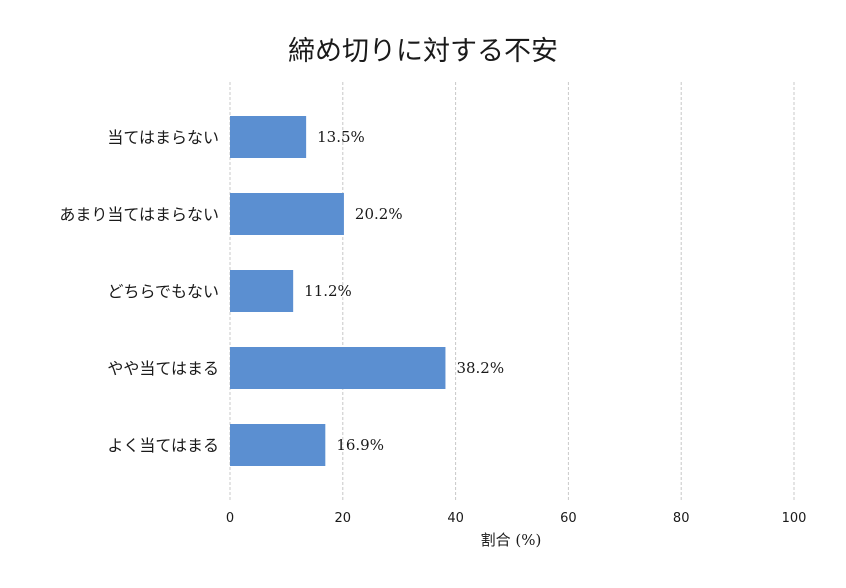  Describe the element at coordinates (328, 291) in the screenshot. I see `value-label-2: 11.2%` at that location.